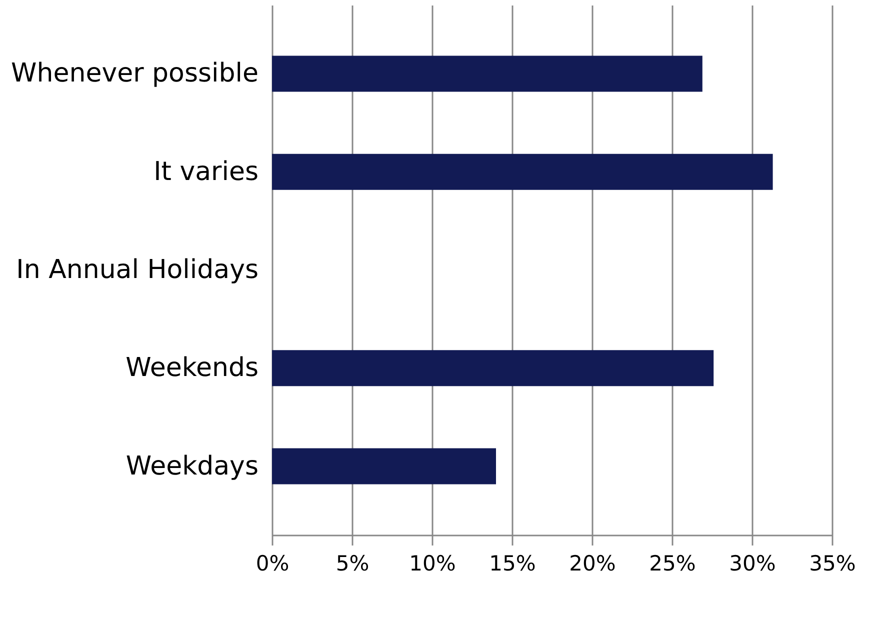 This screenshot has height=628, width=879. I want to click on y-tick-label: In Annual Holidays, so click(137, 270).